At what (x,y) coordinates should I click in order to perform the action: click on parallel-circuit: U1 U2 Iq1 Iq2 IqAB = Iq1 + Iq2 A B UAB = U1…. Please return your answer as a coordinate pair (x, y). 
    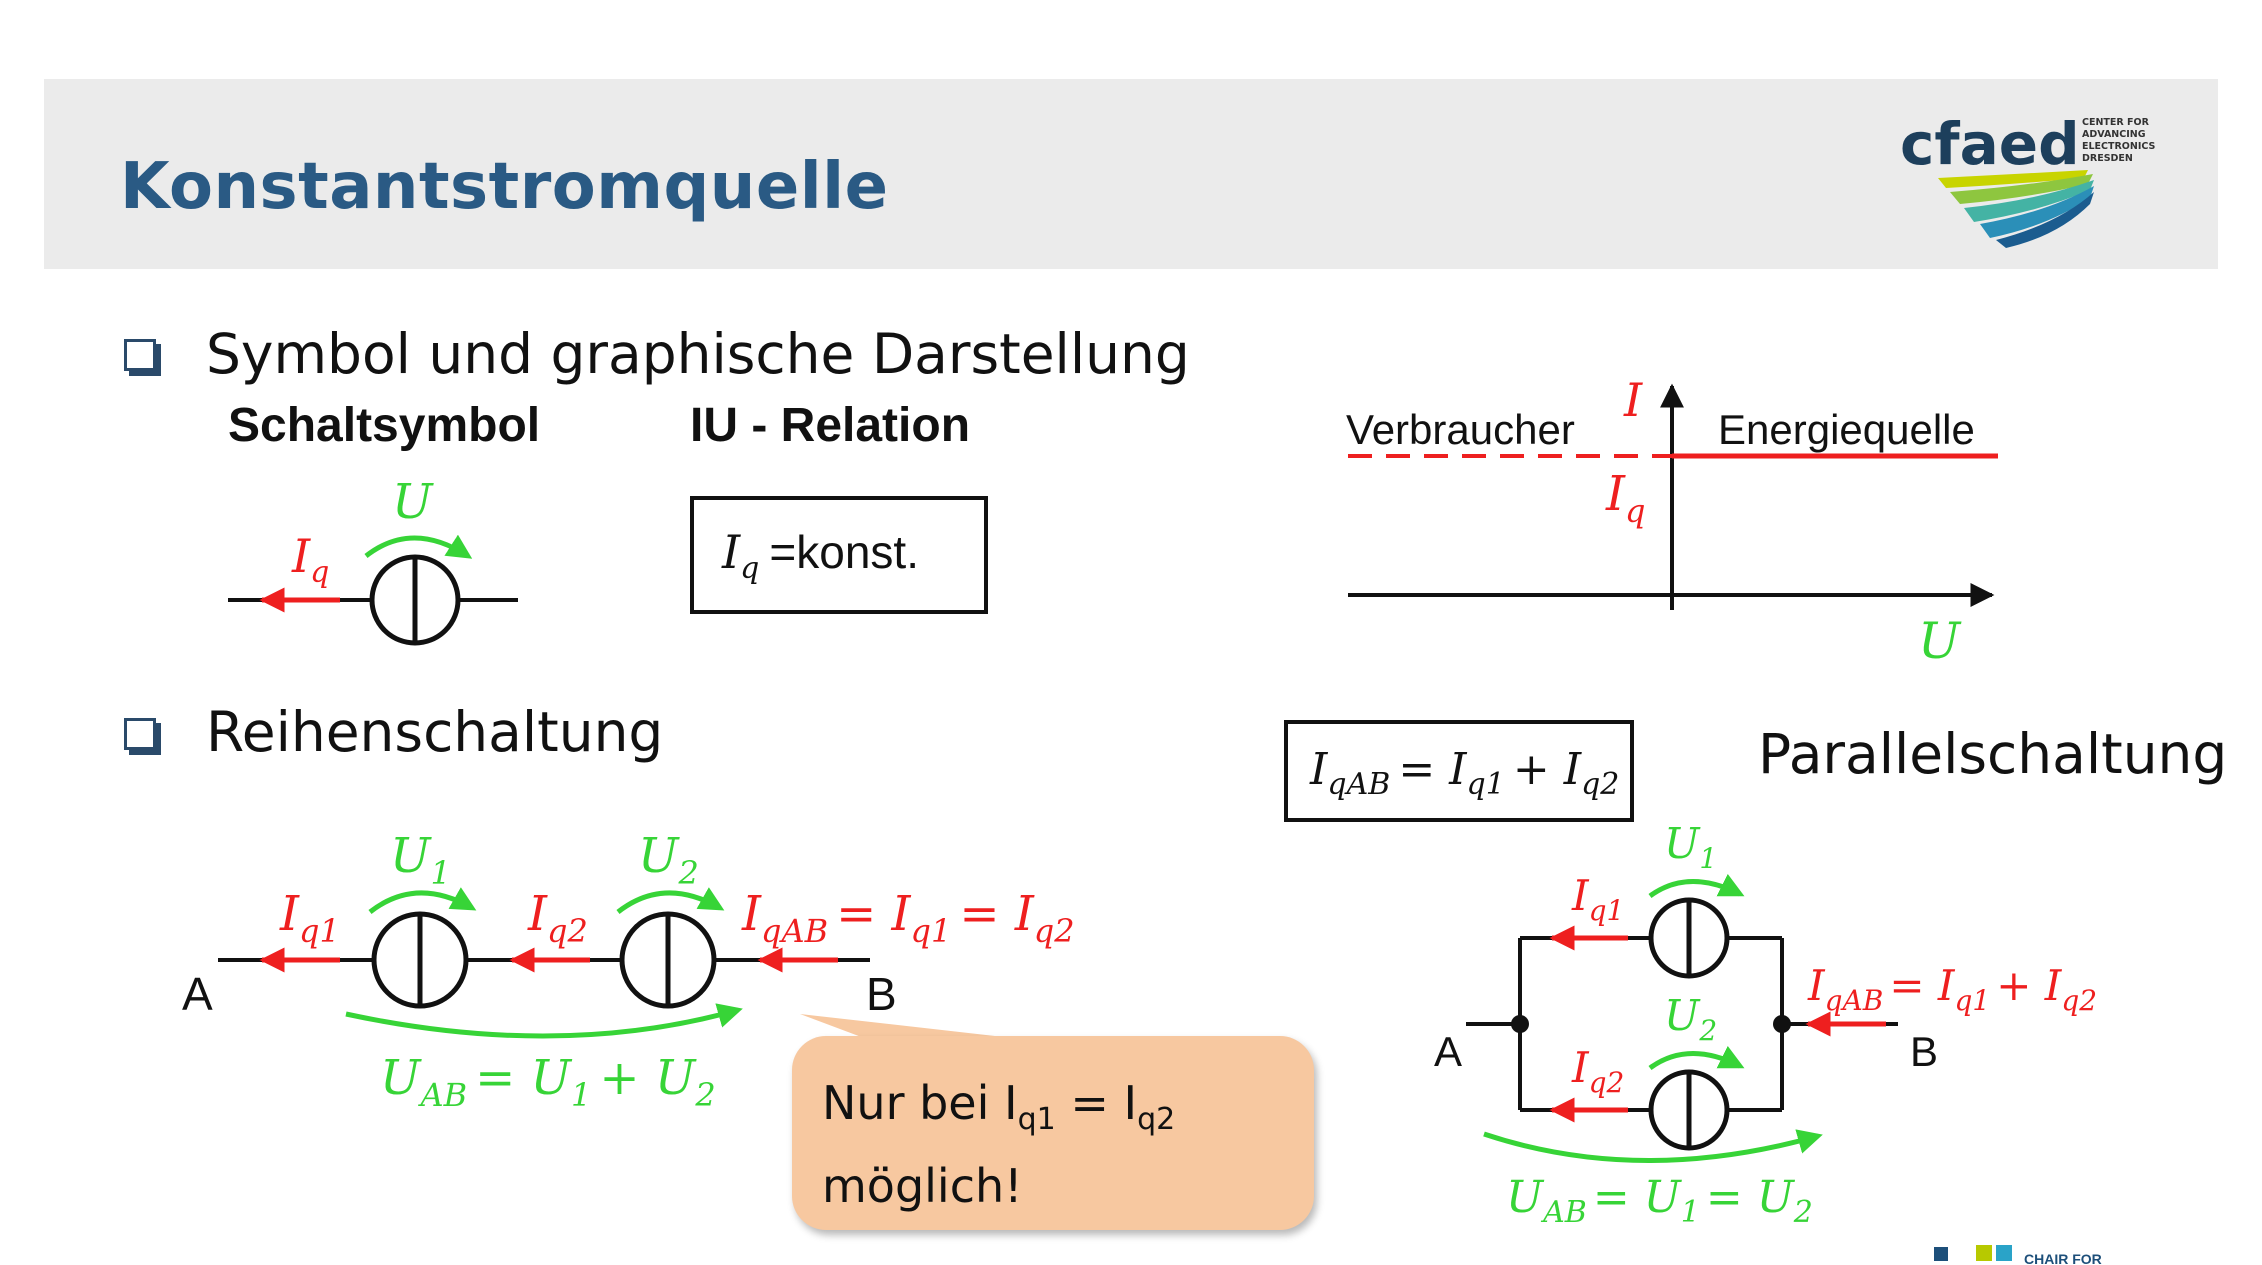
    Looking at the image, I should click on (1765, 1024).